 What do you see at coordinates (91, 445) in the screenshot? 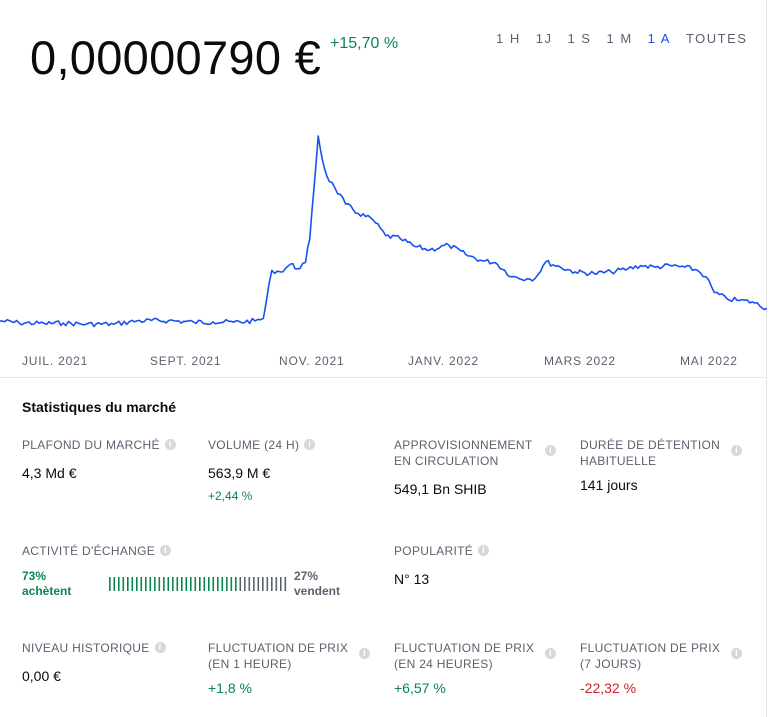
I see `stat-label: PLAFOND DU MARCHÉ` at bounding box center [91, 445].